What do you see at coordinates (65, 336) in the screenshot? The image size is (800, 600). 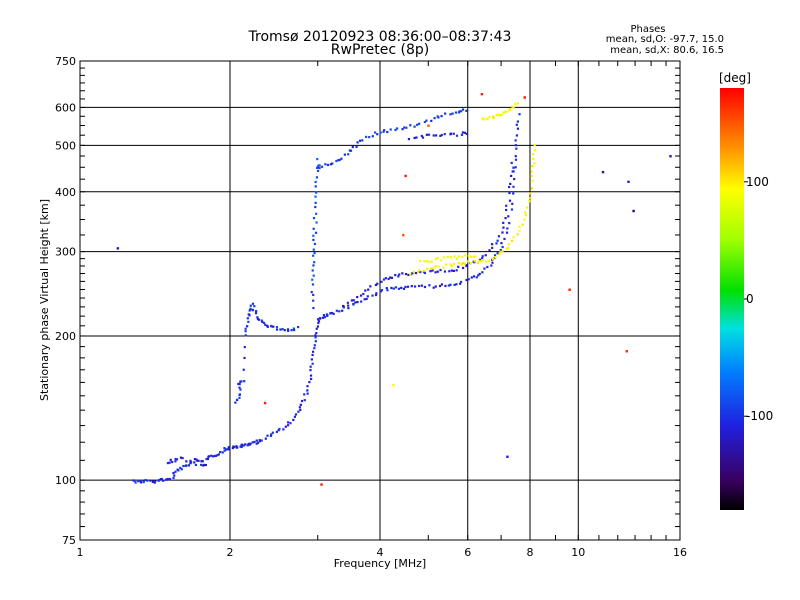 I see `y-tick-label: 200` at bounding box center [65, 336].